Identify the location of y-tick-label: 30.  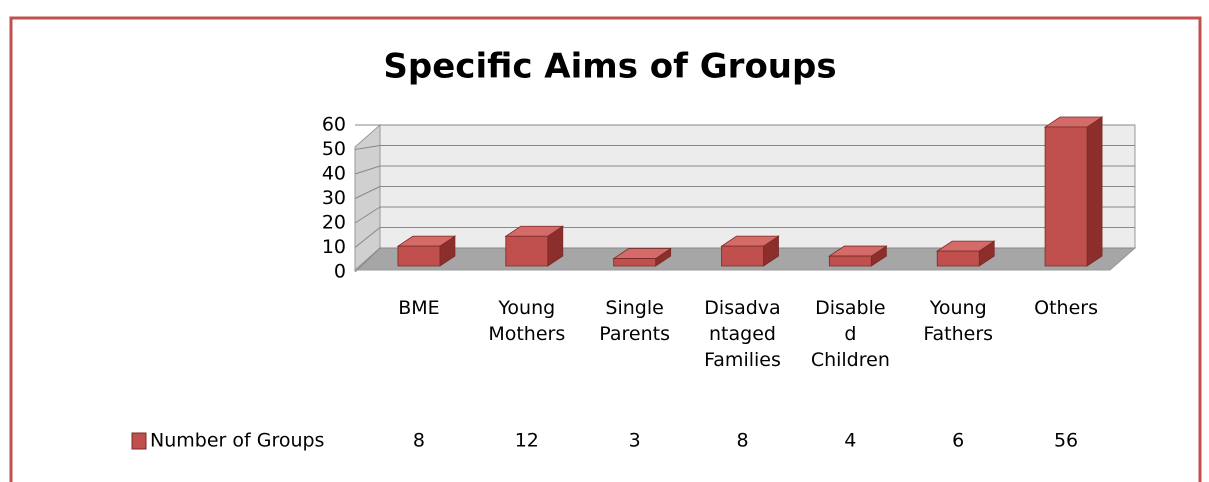
(334, 198).